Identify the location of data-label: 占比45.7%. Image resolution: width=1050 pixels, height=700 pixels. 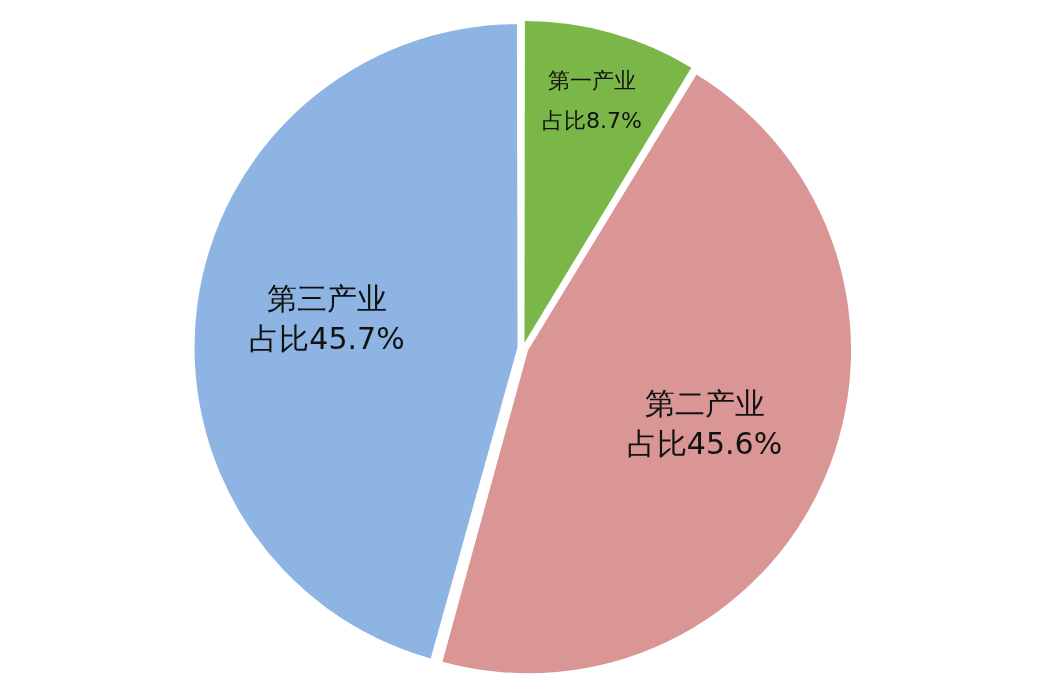
(327, 339).